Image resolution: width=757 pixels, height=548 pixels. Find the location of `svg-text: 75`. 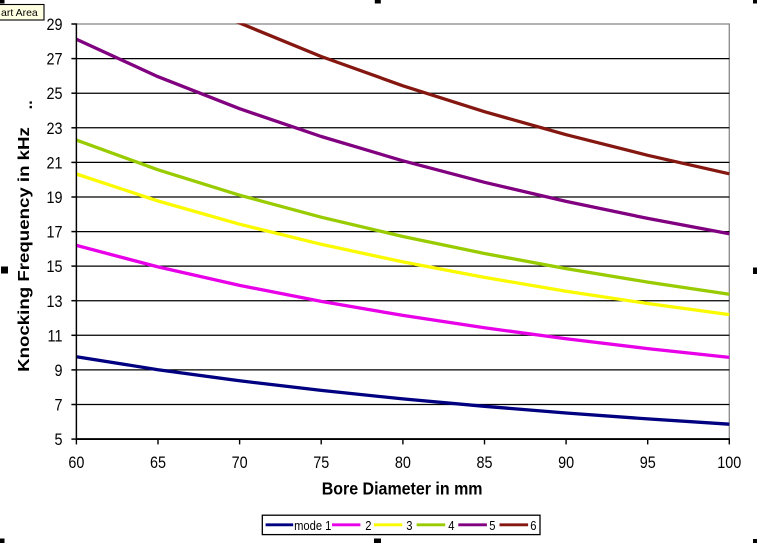

svg-text: 75 is located at coordinates (321, 463).